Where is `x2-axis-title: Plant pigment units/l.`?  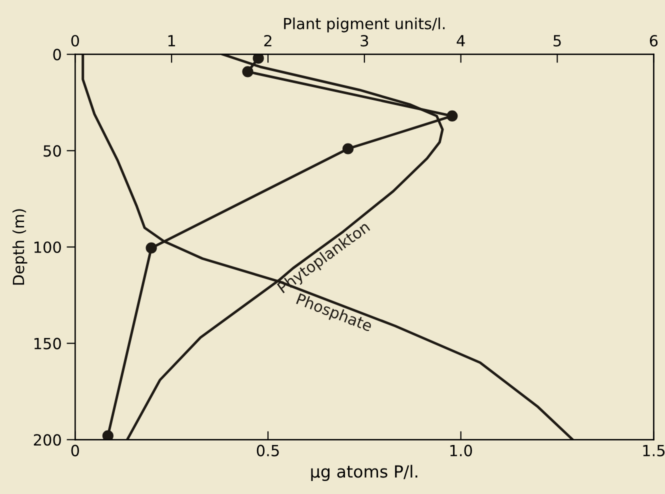 x2-axis-title: Plant pigment units/l. is located at coordinates (364, 25).